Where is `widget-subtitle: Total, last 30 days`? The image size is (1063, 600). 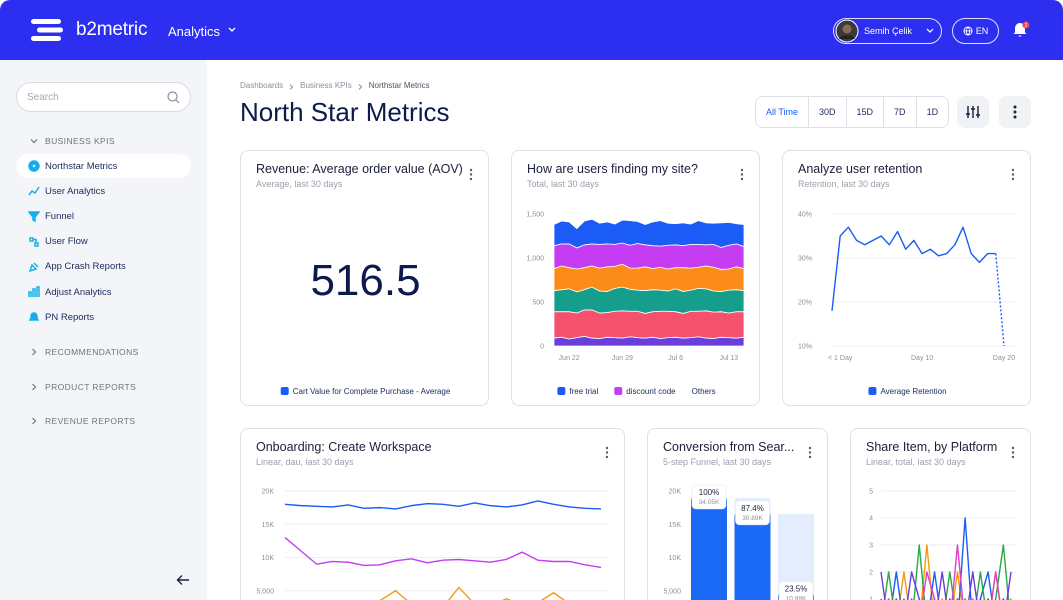
widget-subtitle: Total, last 30 days is located at coordinates (563, 184).